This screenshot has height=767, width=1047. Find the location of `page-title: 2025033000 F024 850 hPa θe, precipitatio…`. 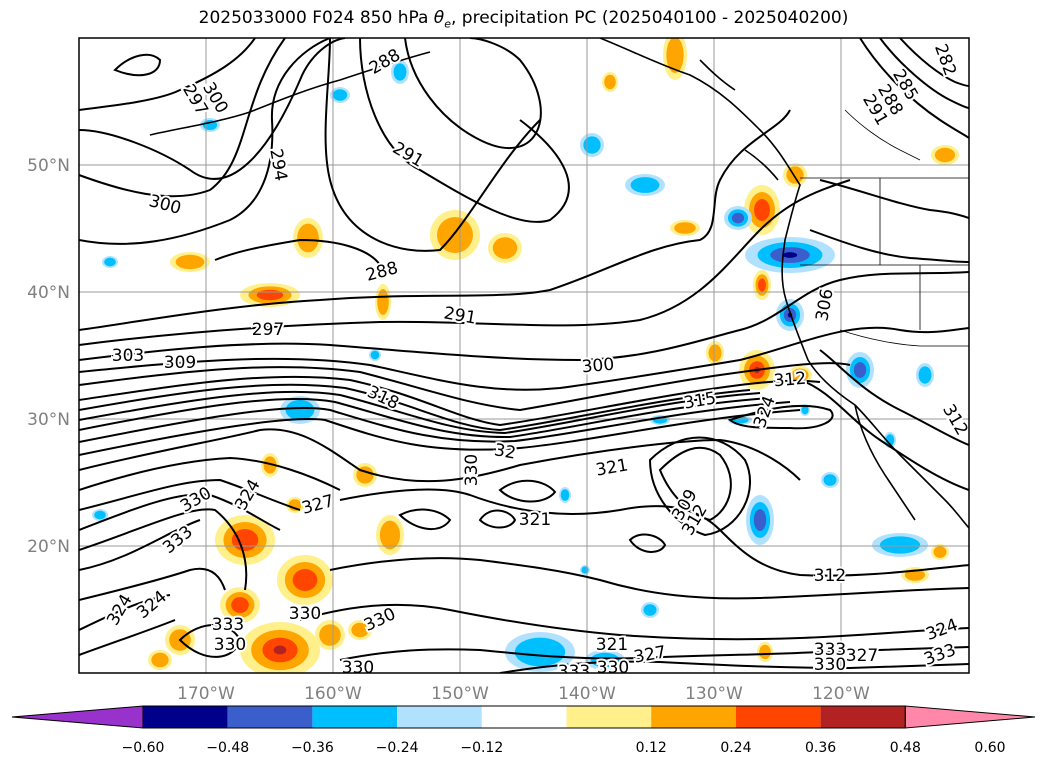

page-title: 2025033000 F024 850 hPa θe, precipitatio… is located at coordinates (523, 19).